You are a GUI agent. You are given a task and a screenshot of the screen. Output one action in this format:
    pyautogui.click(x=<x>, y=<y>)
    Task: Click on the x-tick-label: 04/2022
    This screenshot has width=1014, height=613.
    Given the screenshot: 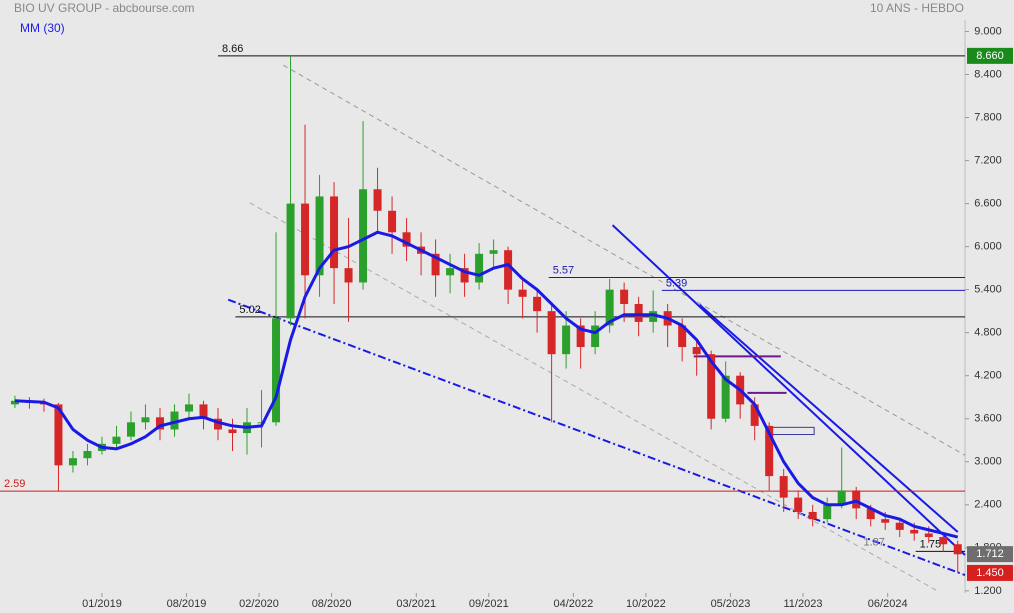 What is the action you would take?
    pyautogui.click(x=573, y=604)
    